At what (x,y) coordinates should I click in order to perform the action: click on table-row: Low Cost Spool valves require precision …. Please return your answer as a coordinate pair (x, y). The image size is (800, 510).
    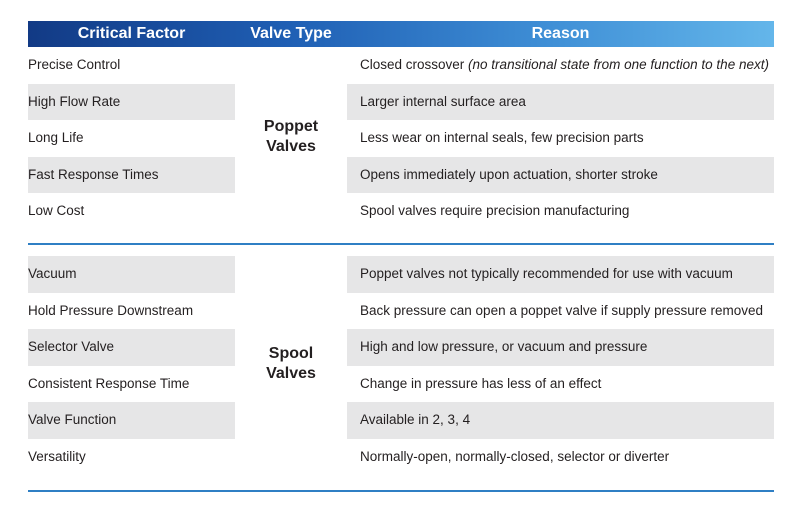
    Looking at the image, I should click on (401, 211).